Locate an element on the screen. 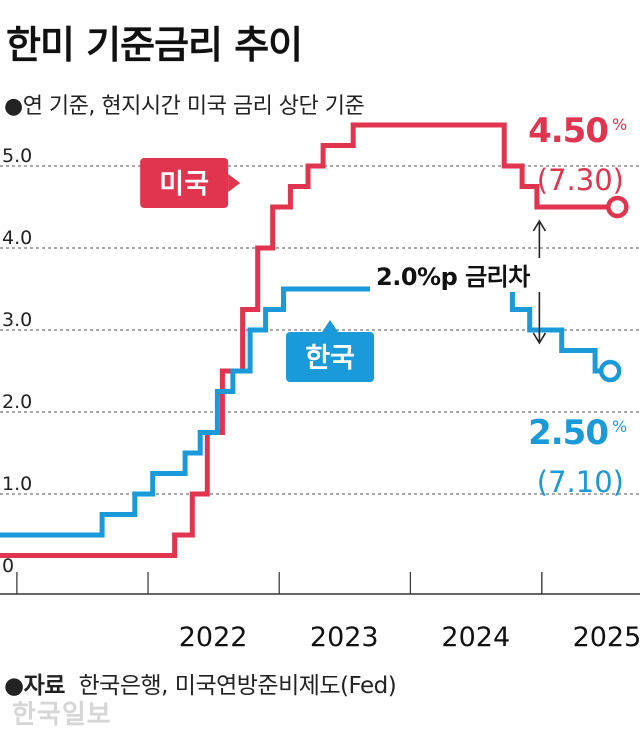  series-name-tag: 한국 is located at coordinates (330, 351).